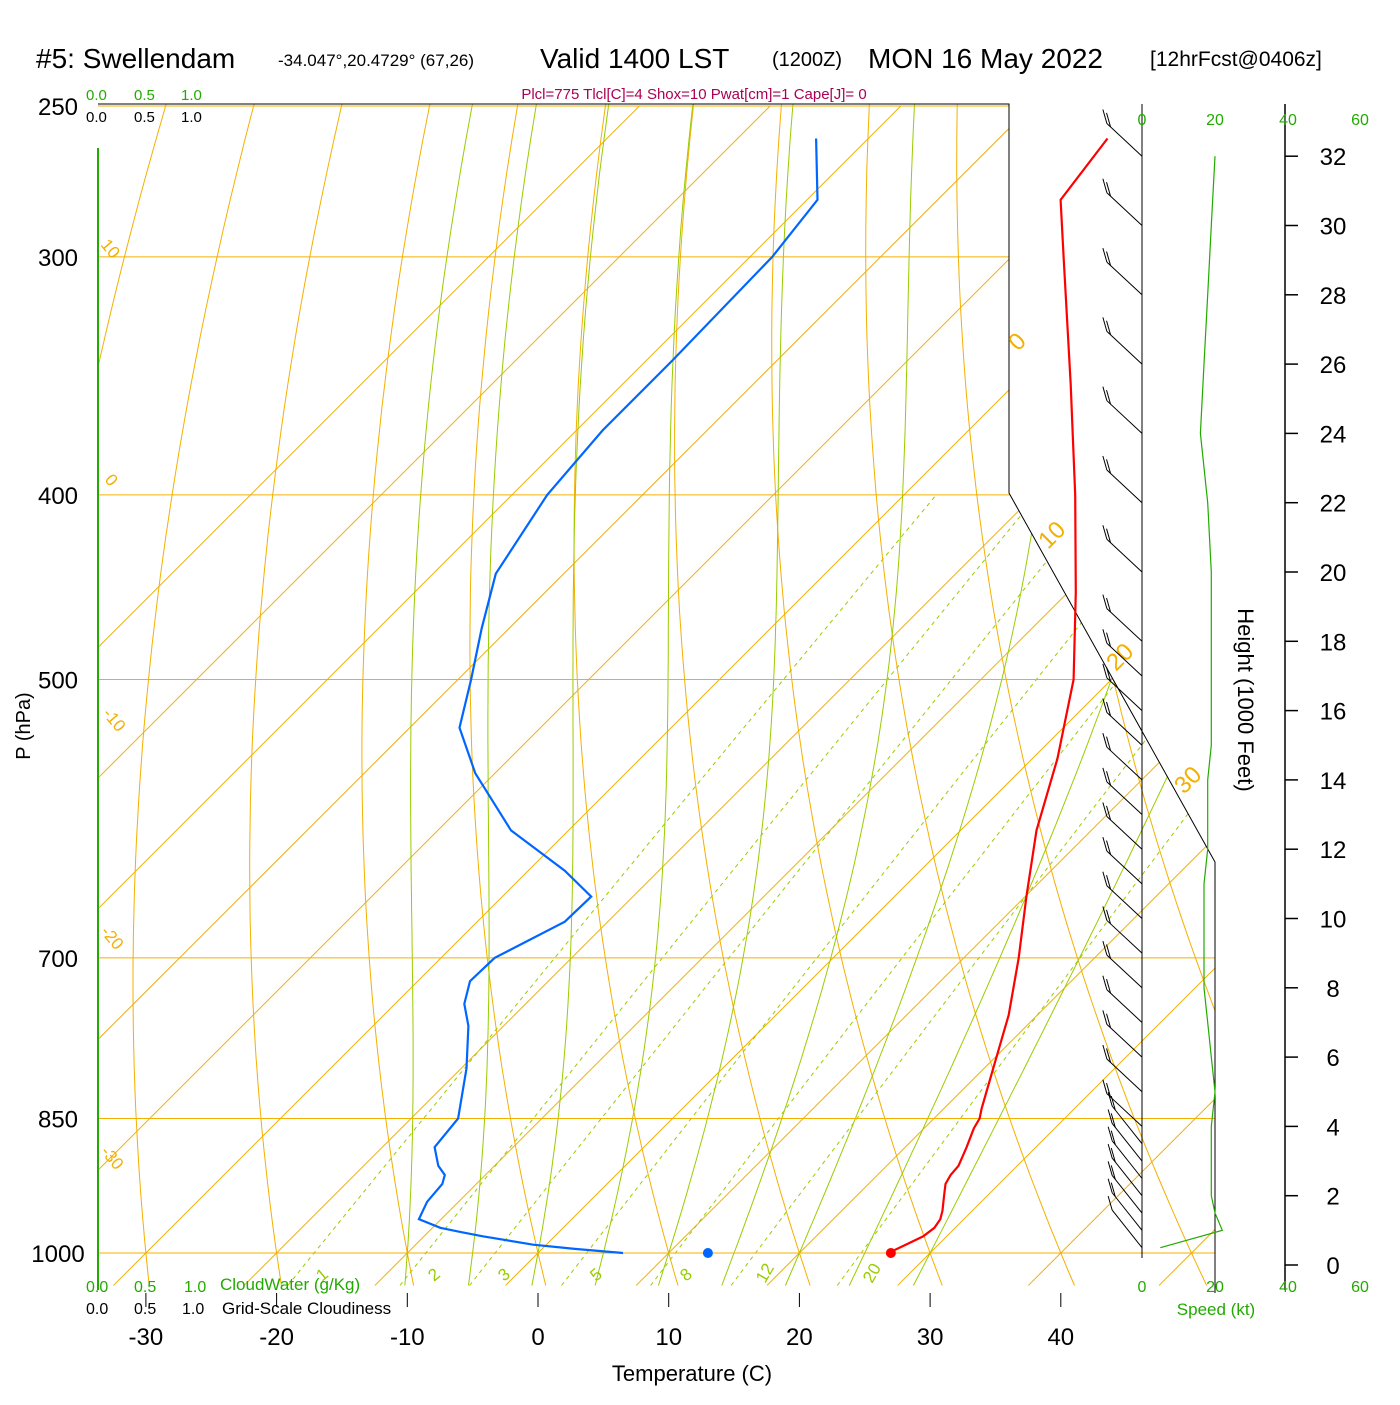 The image size is (1400, 1405). What do you see at coordinates (1215, 120) in the screenshot?
I see `top-speed-tick-20: 20` at bounding box center [1215, 120].